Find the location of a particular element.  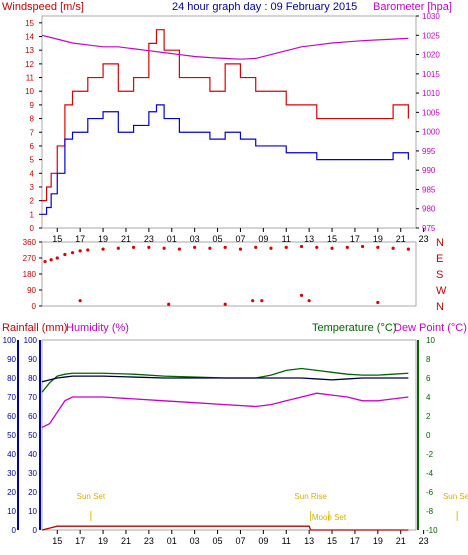

wind-xtick-label: 07 is located at coordinates (240, 239).